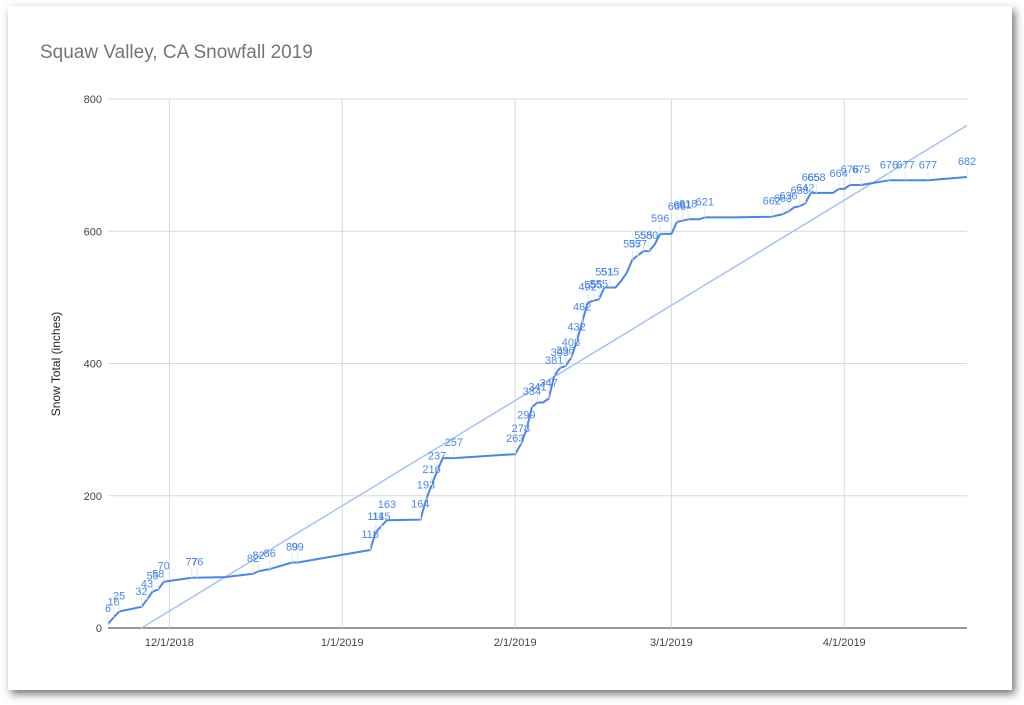 The height and width of the screenshot is (705, 1024). I want to click on data-label: 99, so click(298, 548).